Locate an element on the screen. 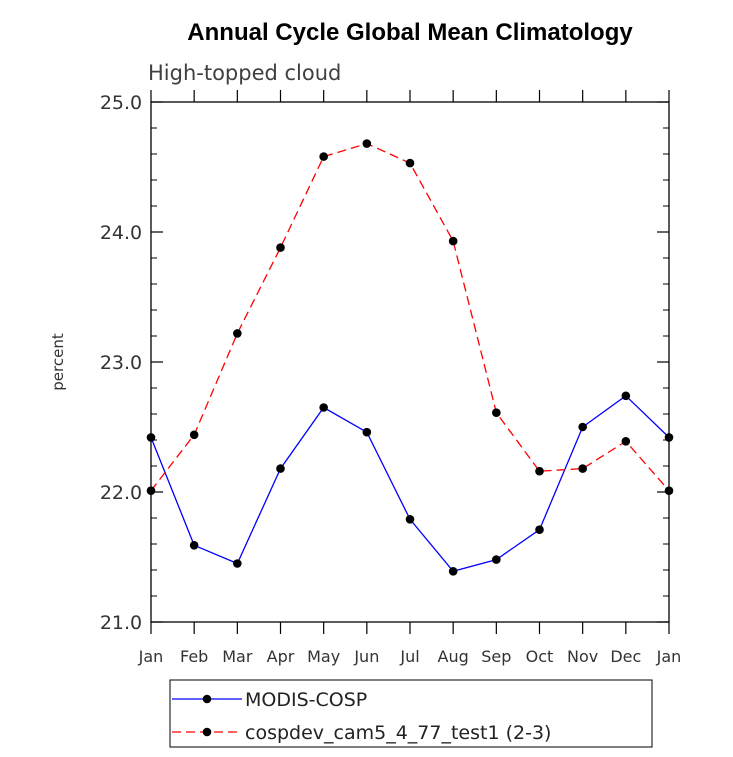 The height and width of the screenshot is (757, 733). y-axis-label: percent is located at coordinates (58, 362).